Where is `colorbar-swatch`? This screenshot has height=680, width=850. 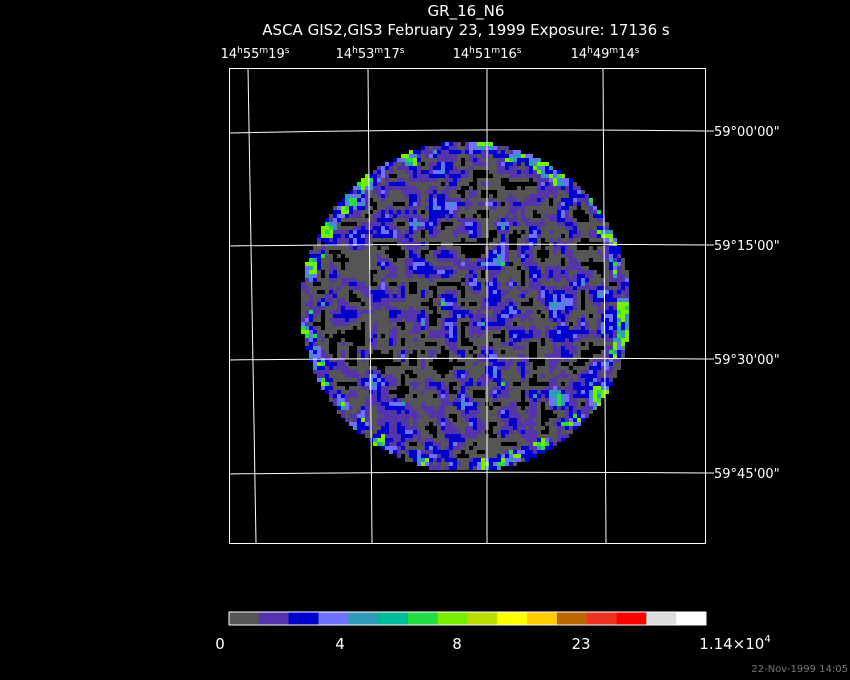
colorbar-swatch is located at coordinates (393, 618).